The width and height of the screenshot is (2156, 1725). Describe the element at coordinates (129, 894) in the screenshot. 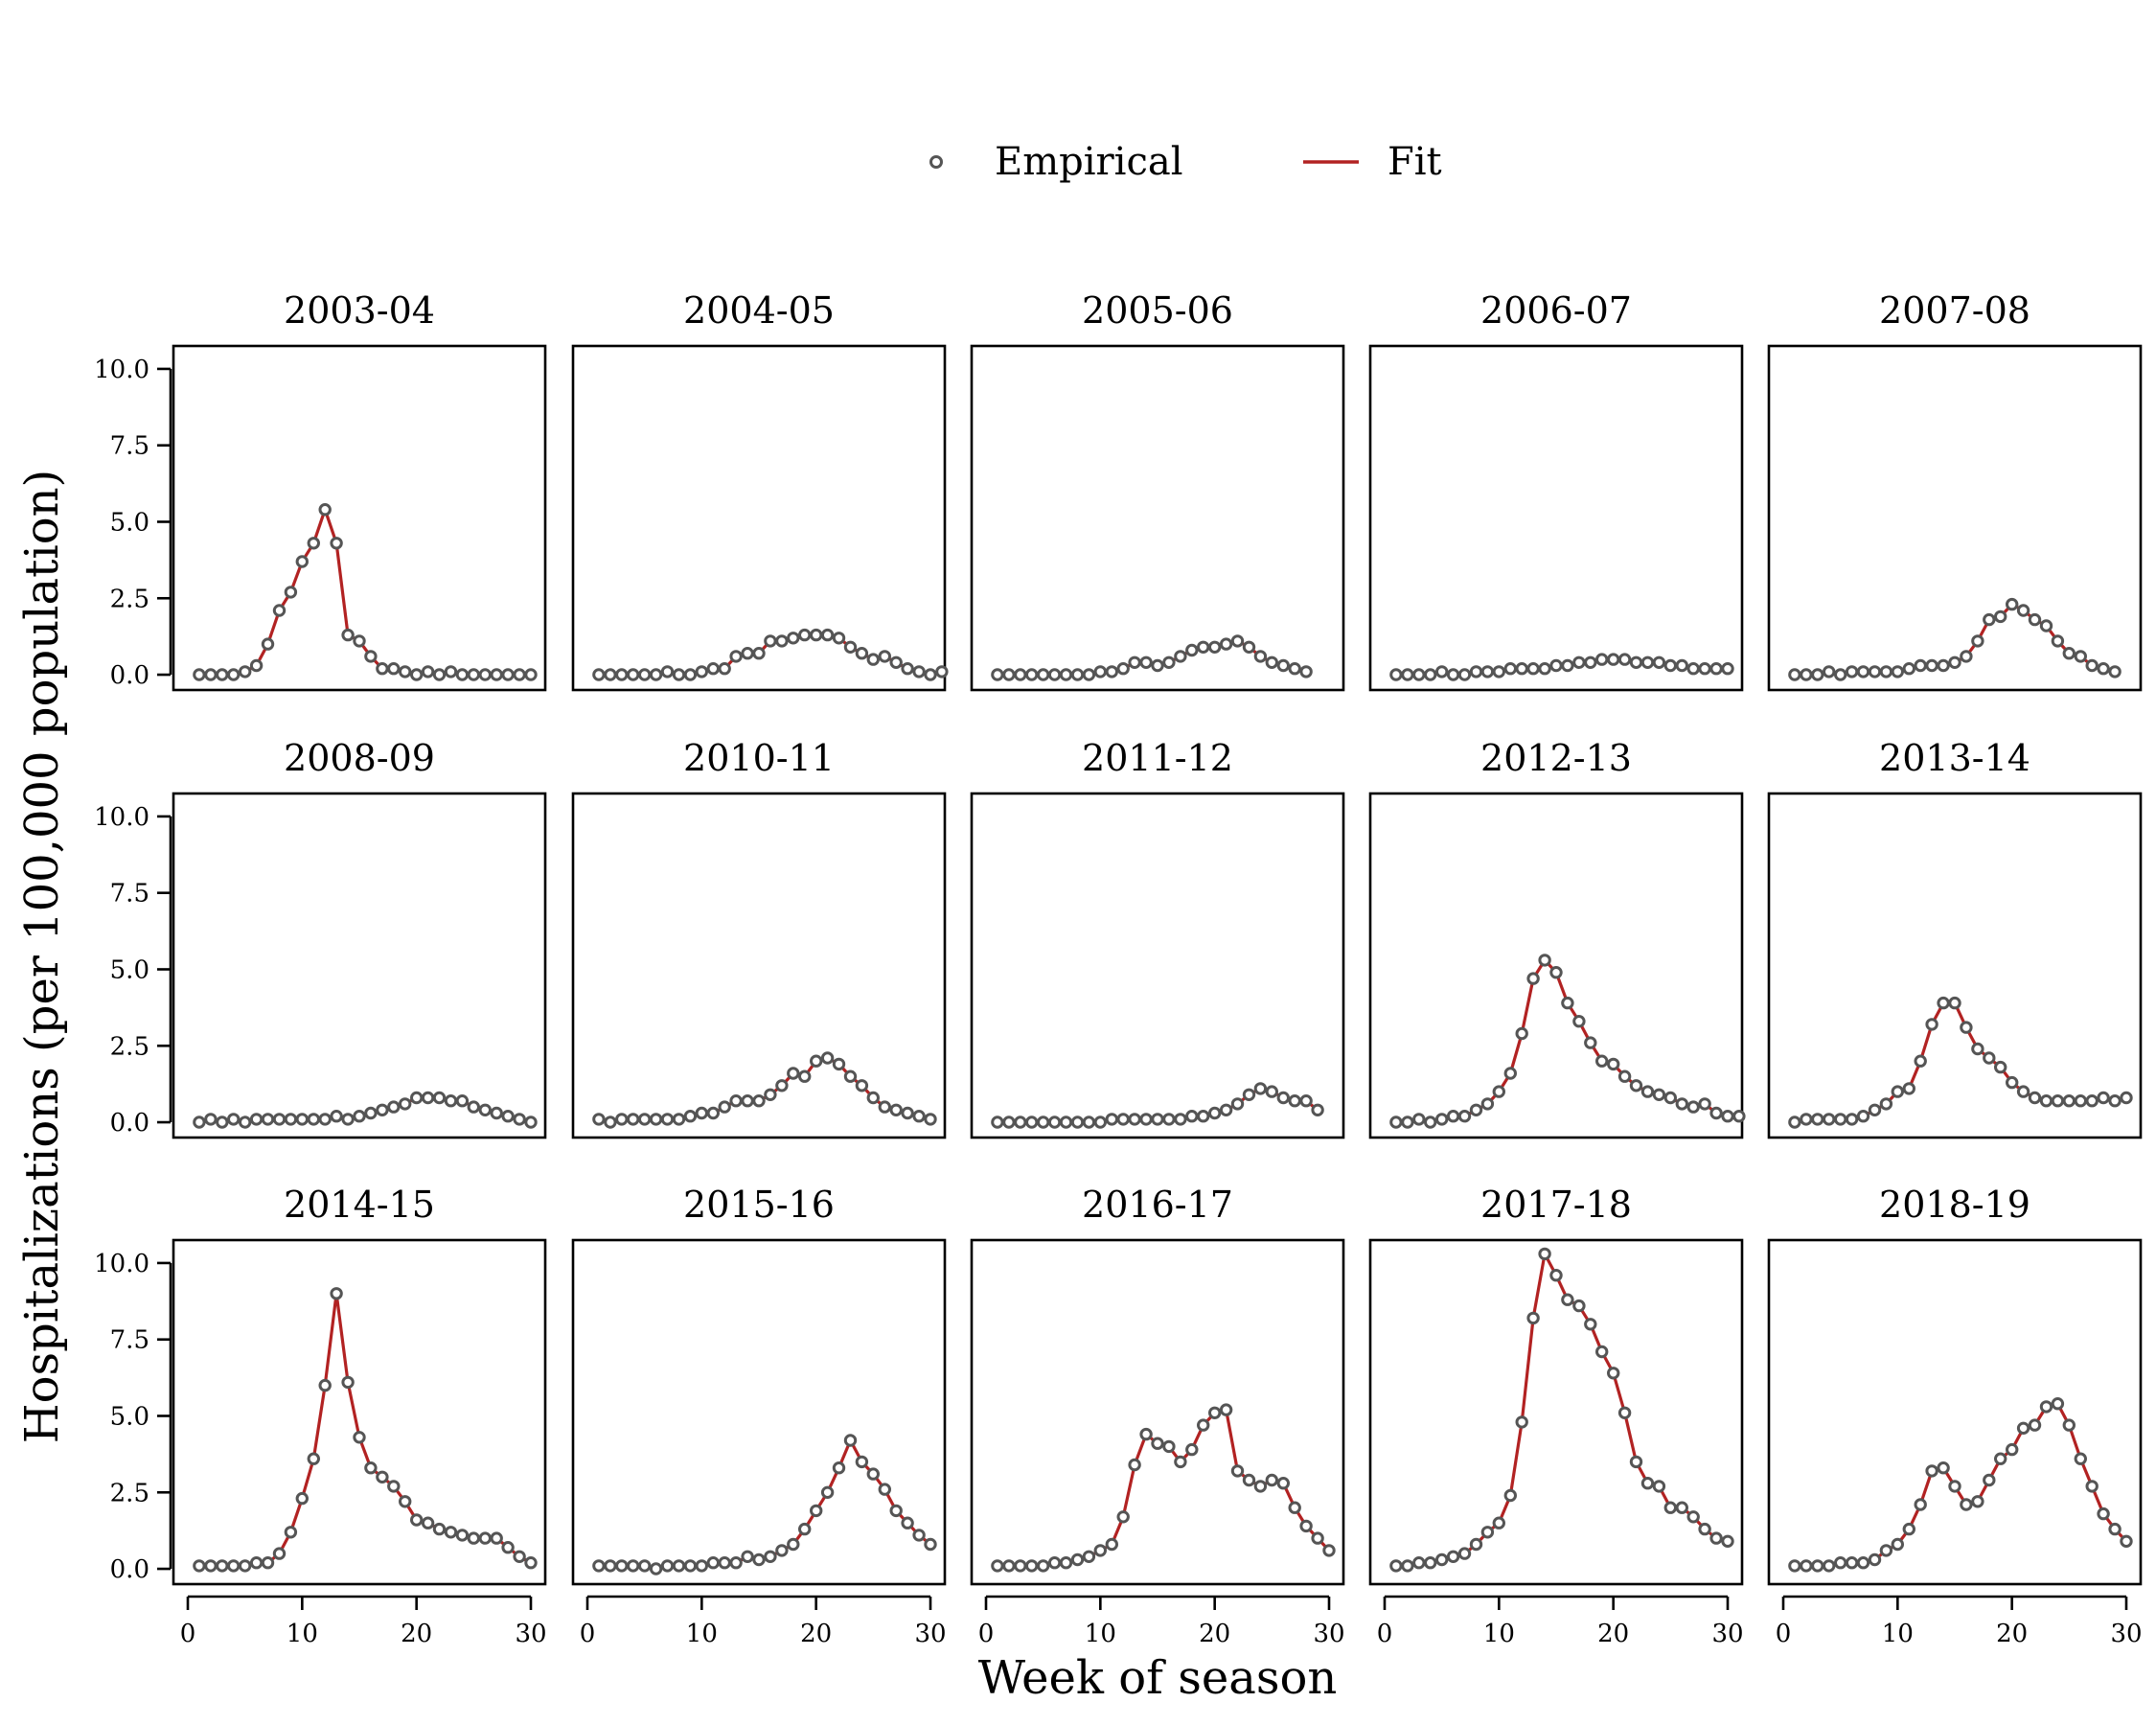

I see `y-tick-label: 7.5` at that location.